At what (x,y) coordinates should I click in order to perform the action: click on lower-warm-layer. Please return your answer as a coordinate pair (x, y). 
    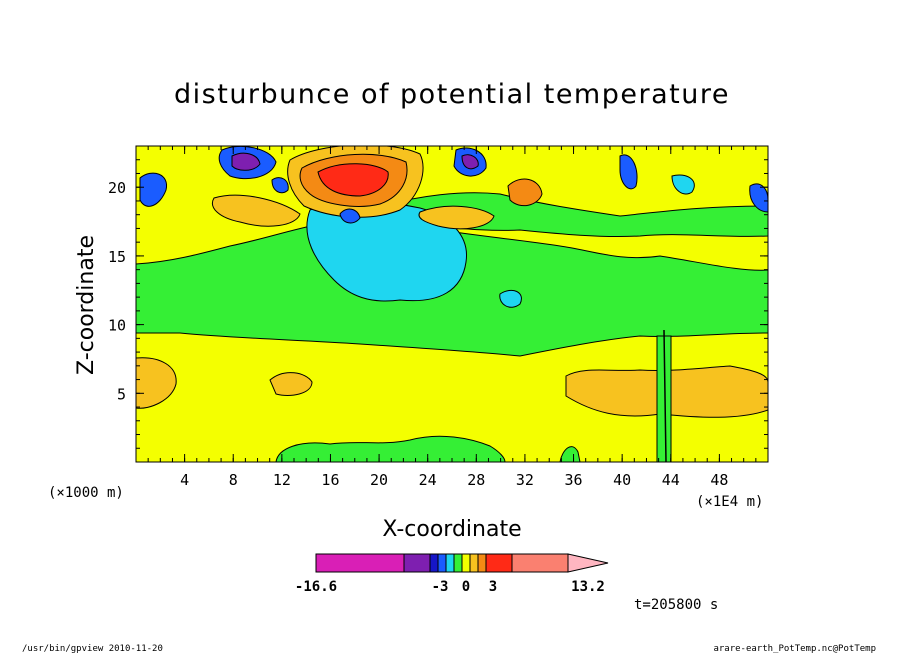
    Looking at the image, I should click on (452, 397).